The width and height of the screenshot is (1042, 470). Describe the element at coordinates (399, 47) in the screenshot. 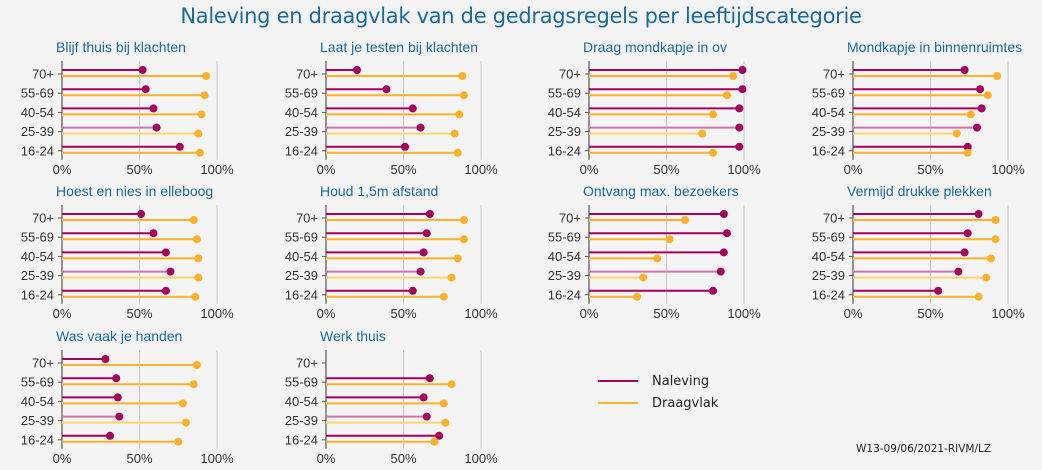

I see `panel-title-laat-je-testen-bij-klachten: Laat je testen bij klachten` at that location.